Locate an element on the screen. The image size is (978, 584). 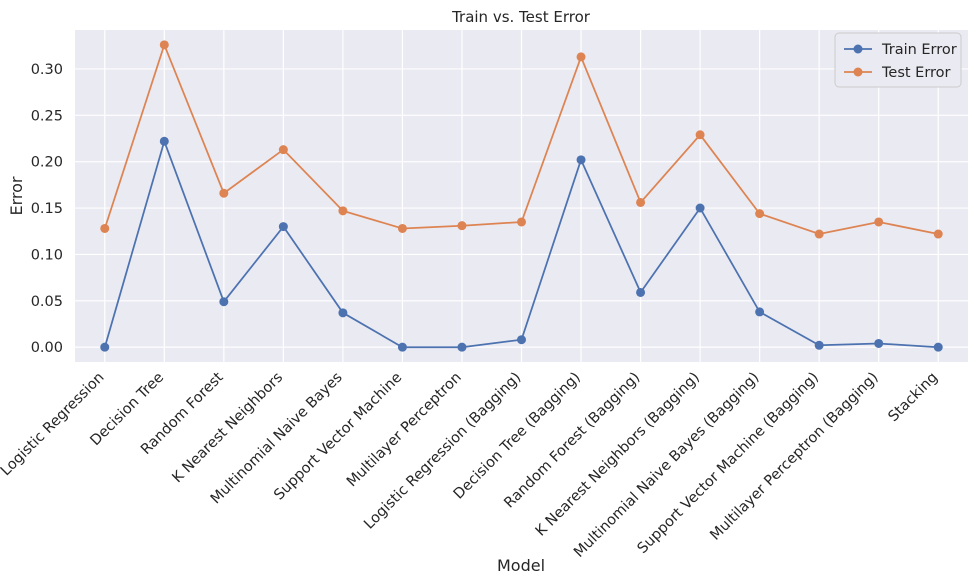
y-tick-label: 0.20 is located at coordinates (47, 163).